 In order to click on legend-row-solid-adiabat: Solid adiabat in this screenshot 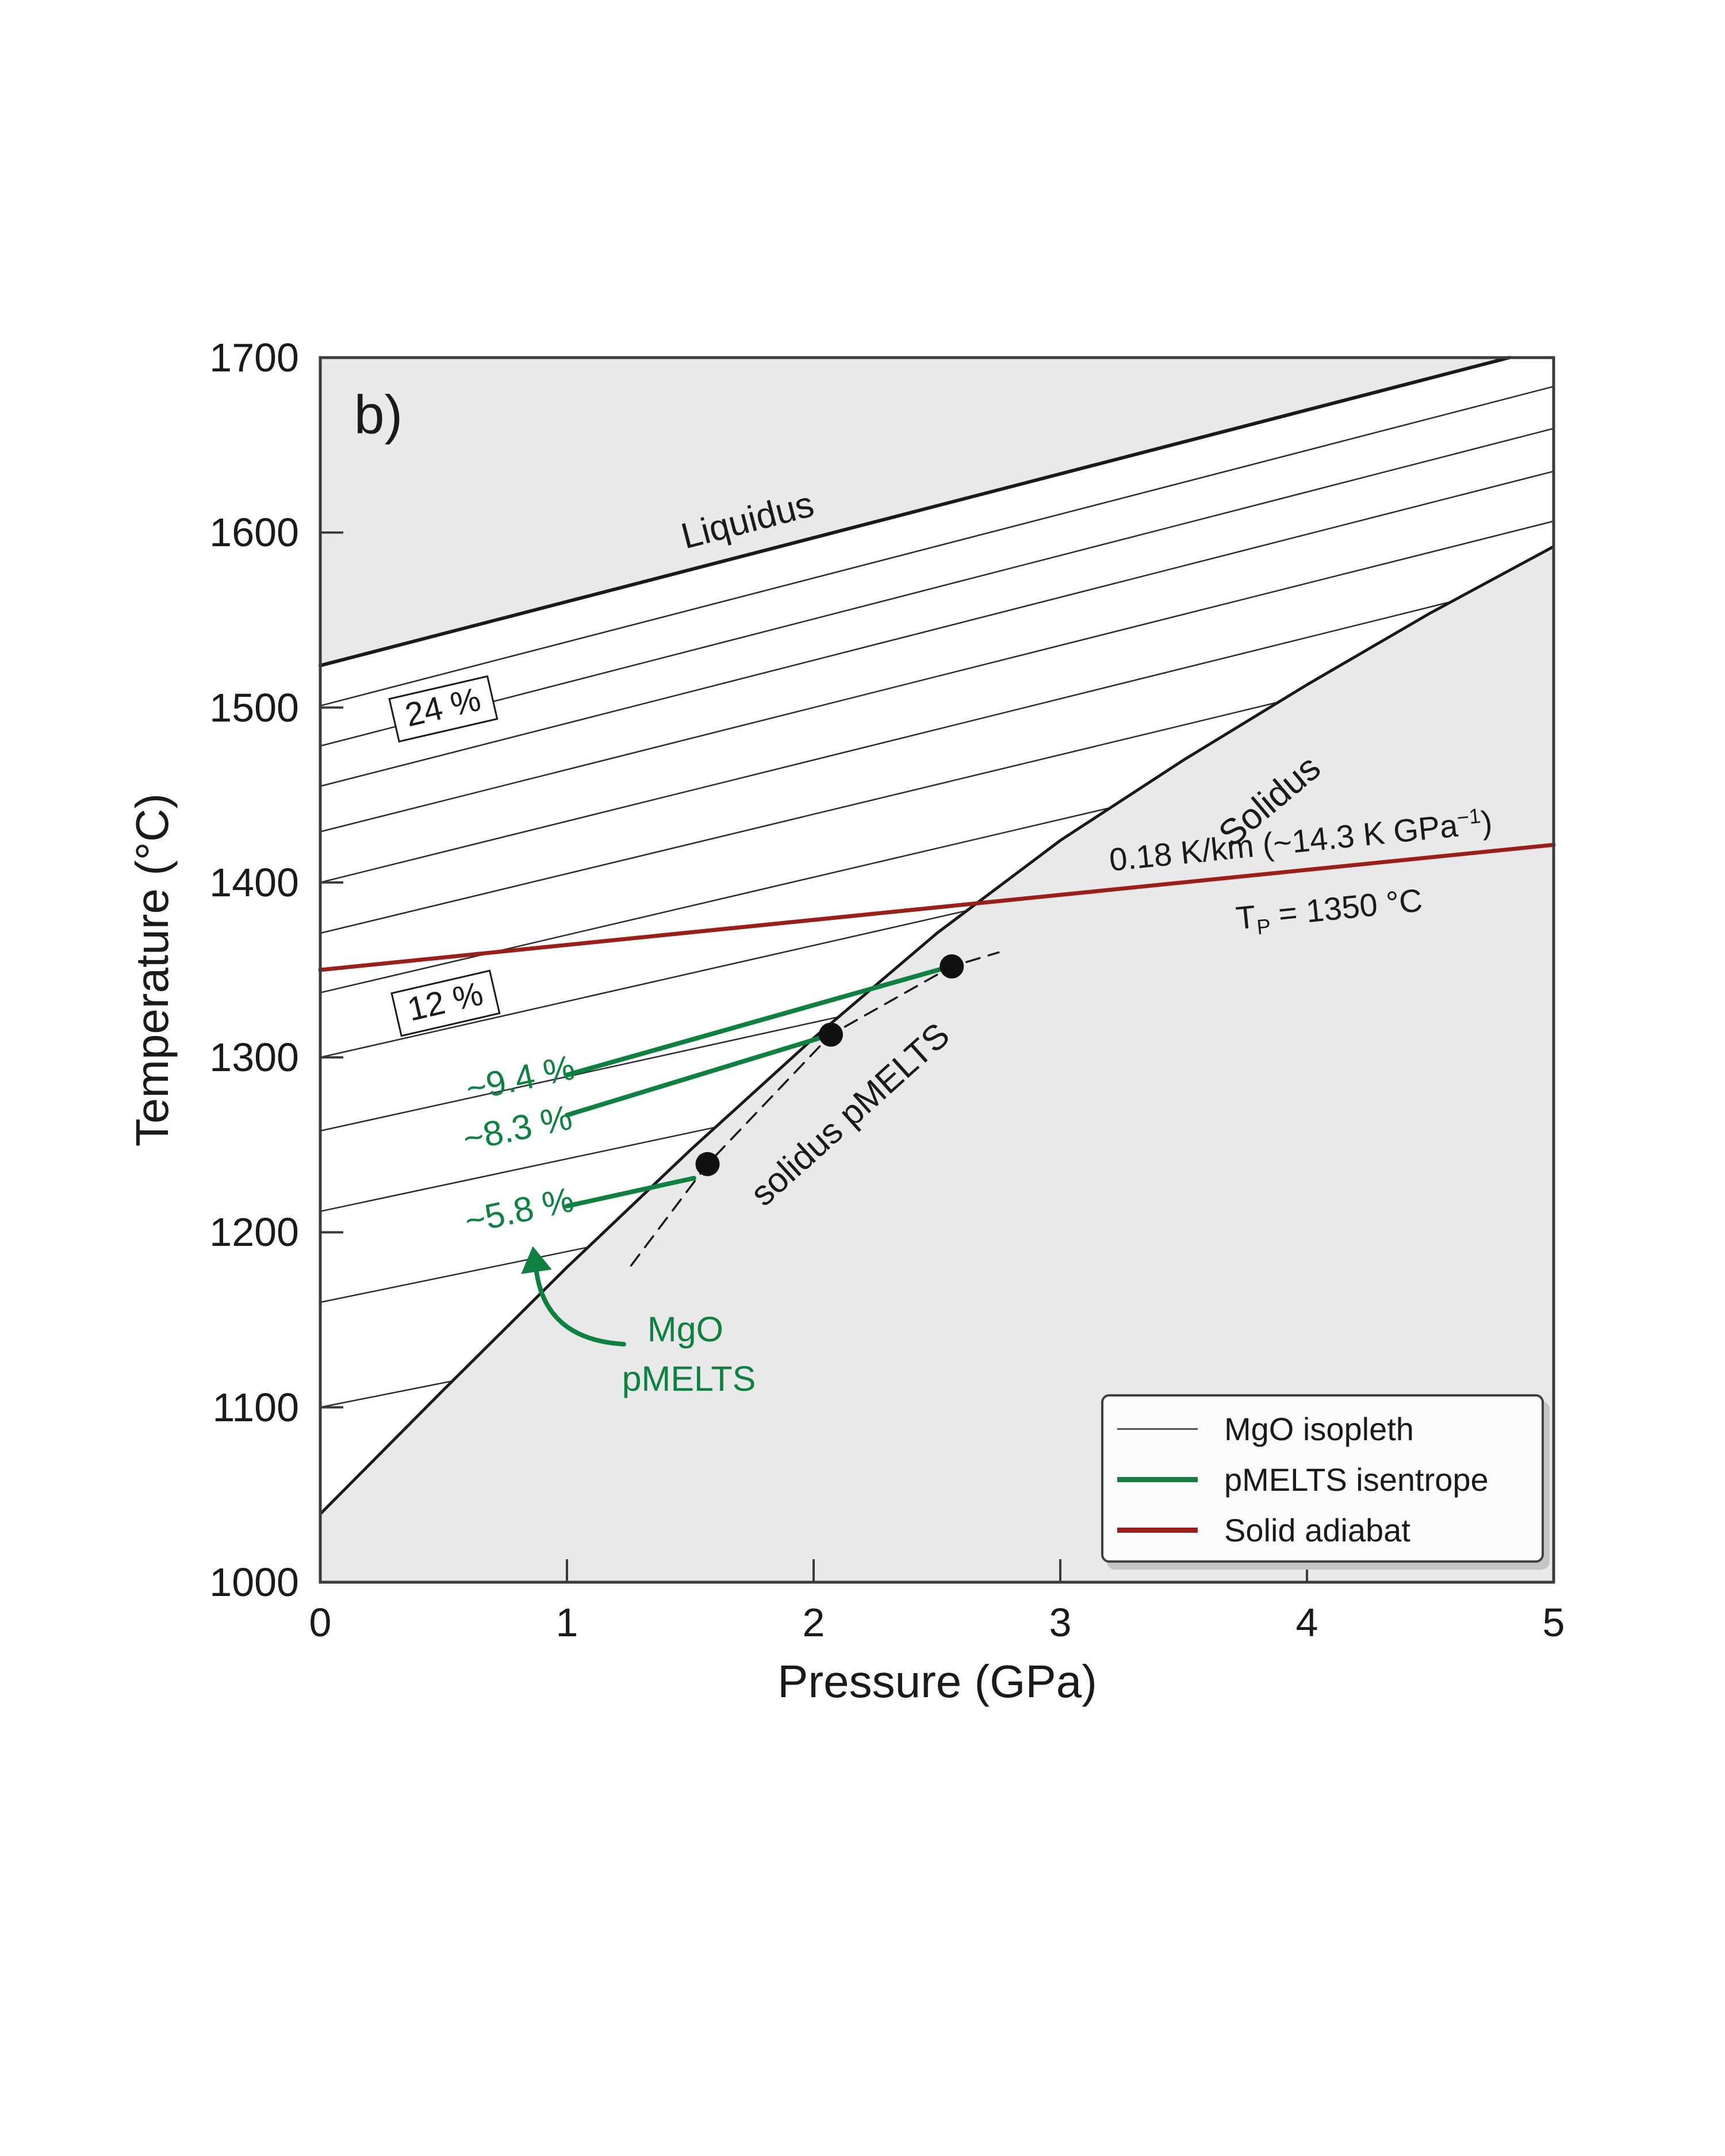, I will do `click(1329, 1530)`.